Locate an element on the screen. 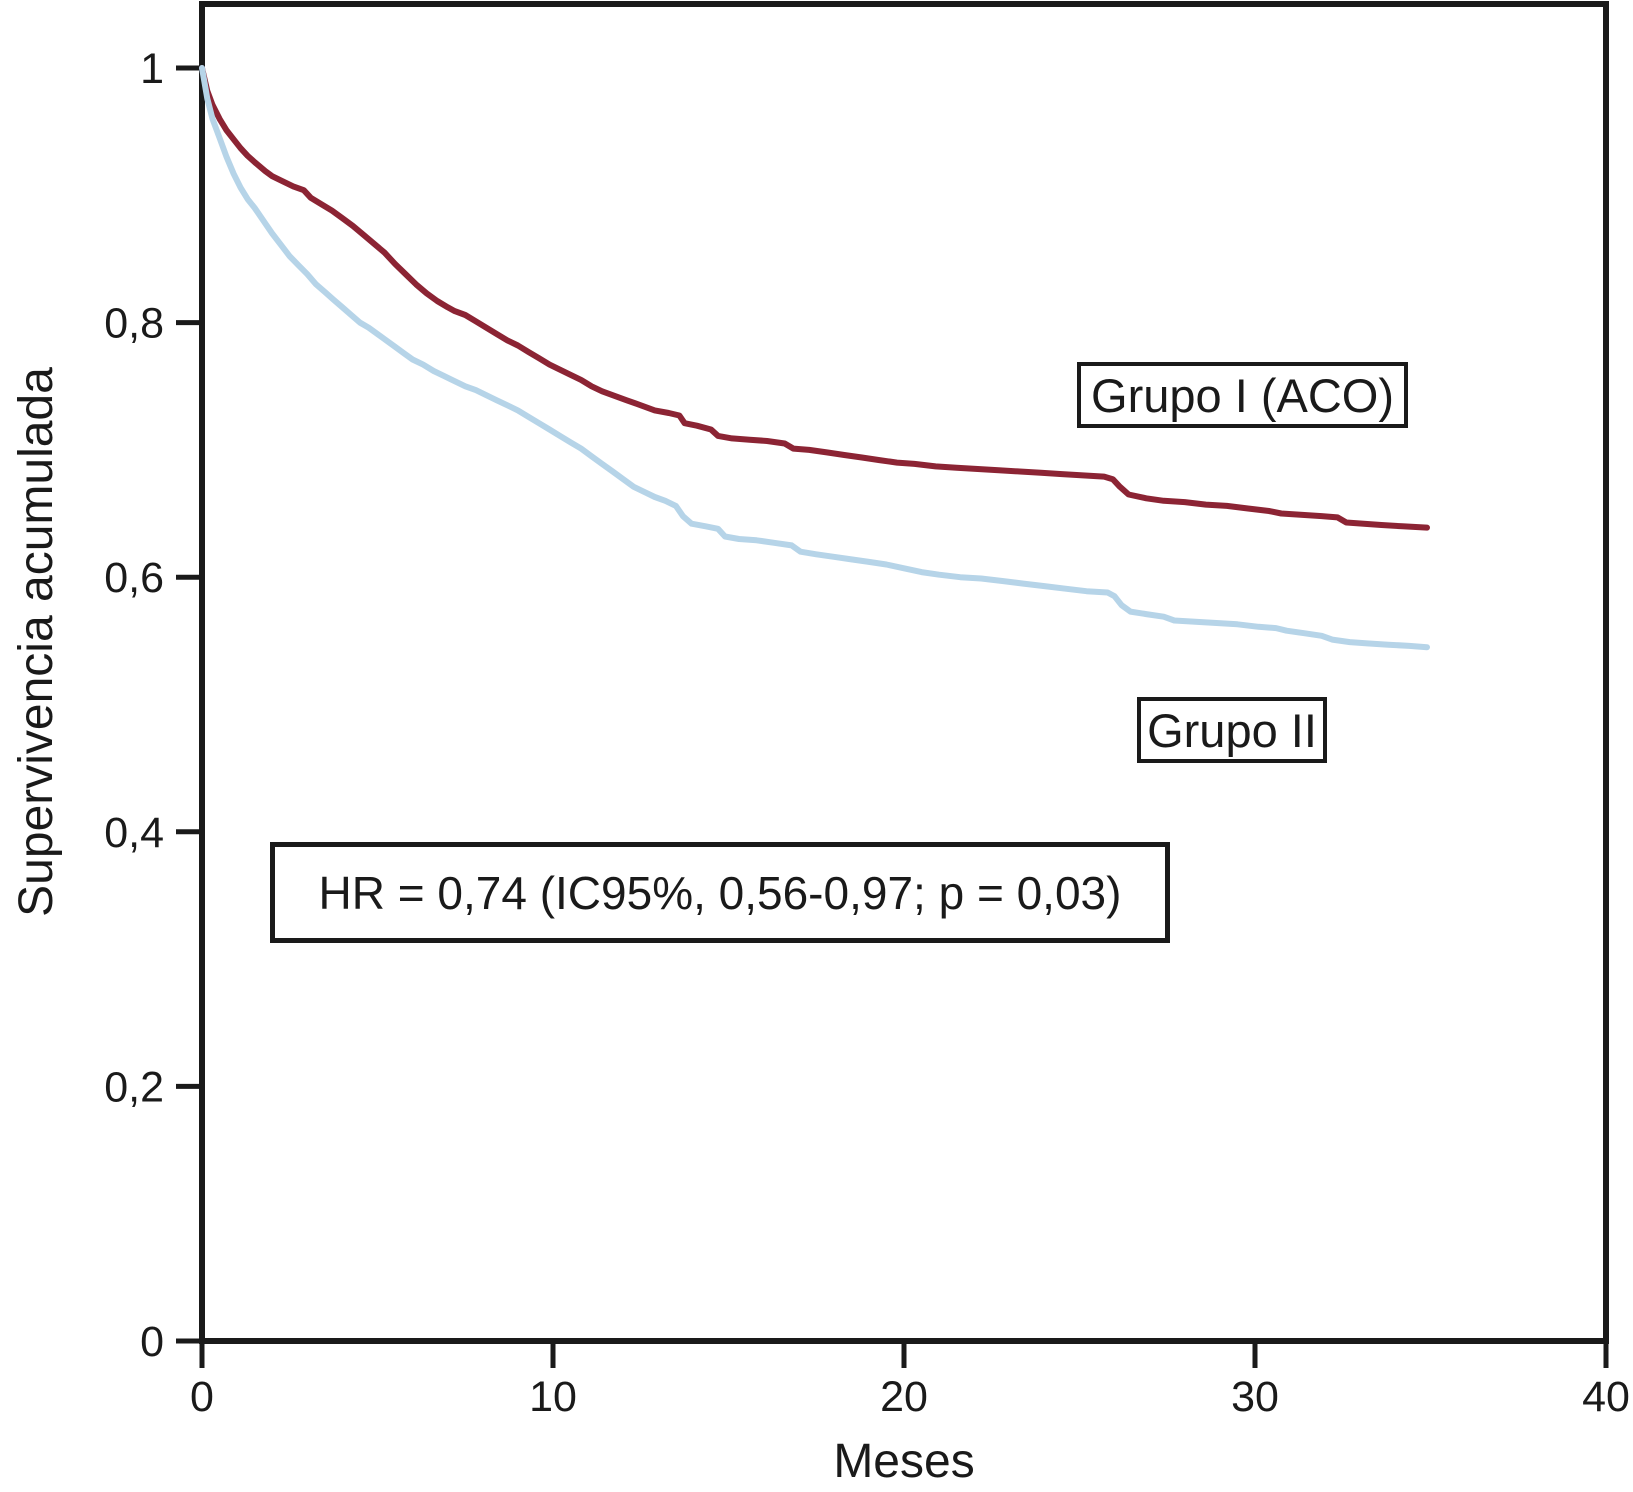  group1-label-box: Grupo I (ACO) is located at coordinates (1242, 395).